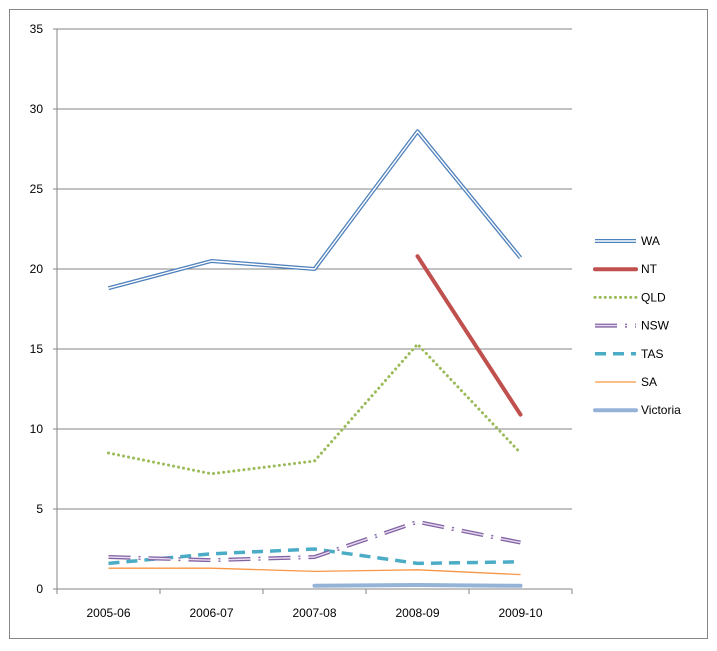 Image resolution: width=717 pixels, height=651 pixels. What do you see at coordinates (37, 189) in the screenshot?
I see `y-tick-label: 25` at bounding box center [37, 189].